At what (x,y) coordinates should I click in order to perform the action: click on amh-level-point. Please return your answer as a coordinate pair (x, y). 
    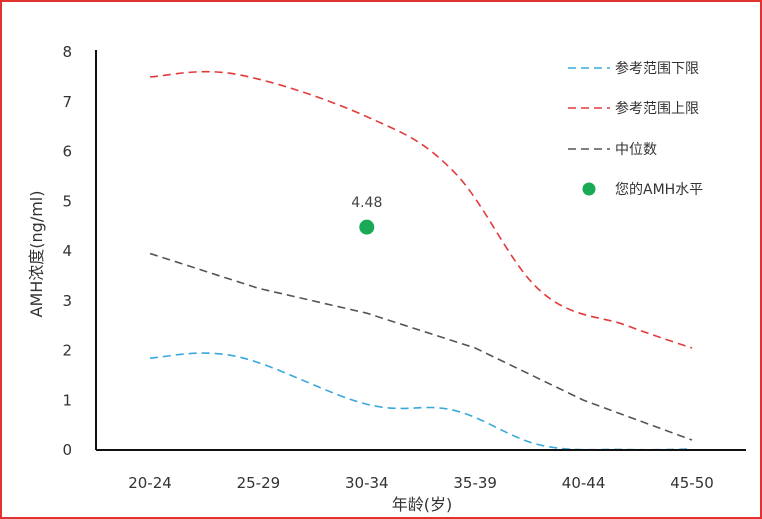
    Looking at the image, I should click on (367, 227).